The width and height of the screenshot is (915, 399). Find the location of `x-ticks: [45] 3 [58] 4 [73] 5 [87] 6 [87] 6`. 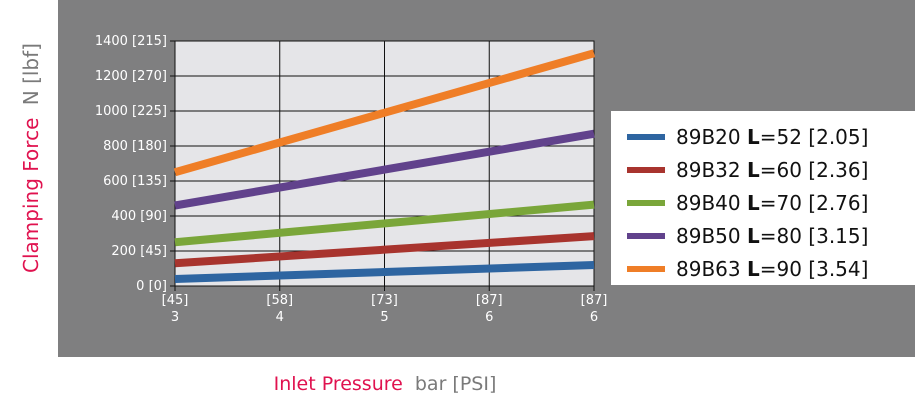

x-ticks: [45] 3 [58] 4 [73] 5 [87] 6 [87] 6 is located at coordinates (385, 309).